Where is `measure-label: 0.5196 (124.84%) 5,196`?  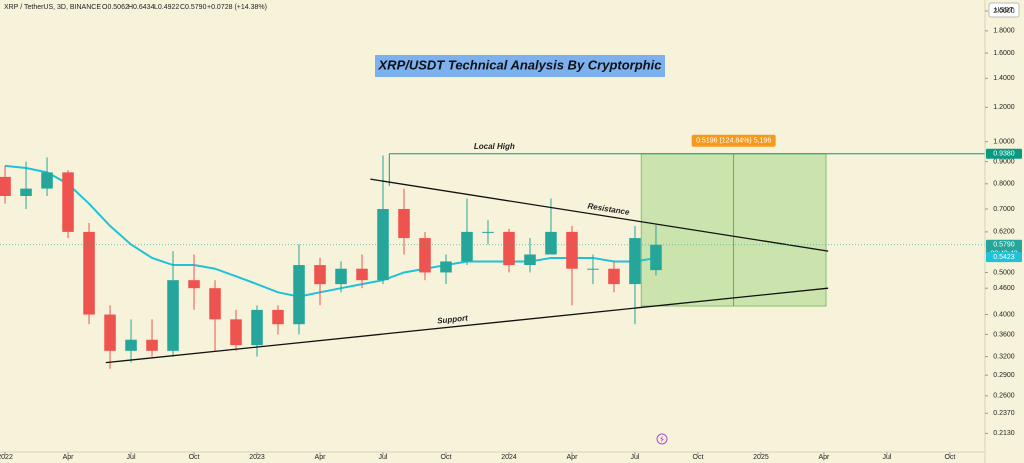
measure-label: 0.5196 (124.84%) 5,196 is located at coordinates (733, 141).